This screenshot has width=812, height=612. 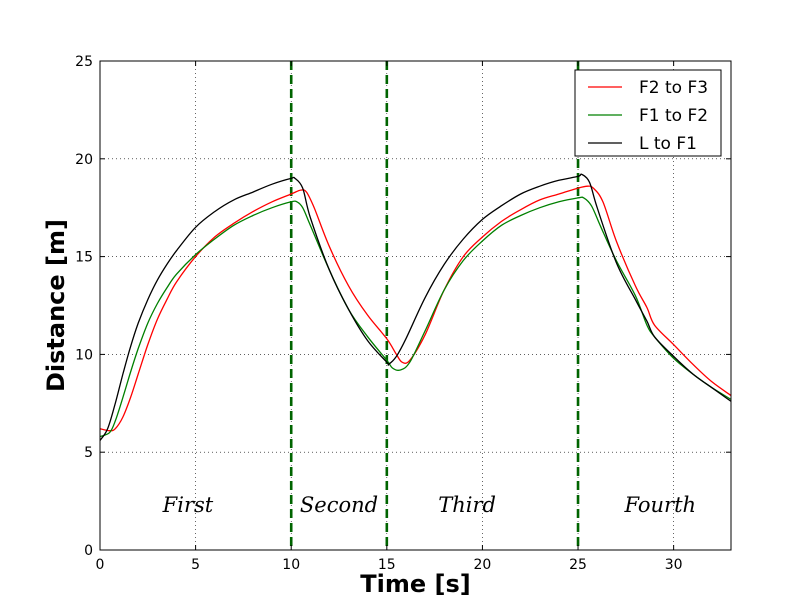 I want to click on phase-labels: First Second Third Fourth, so click(x=429, y=505).